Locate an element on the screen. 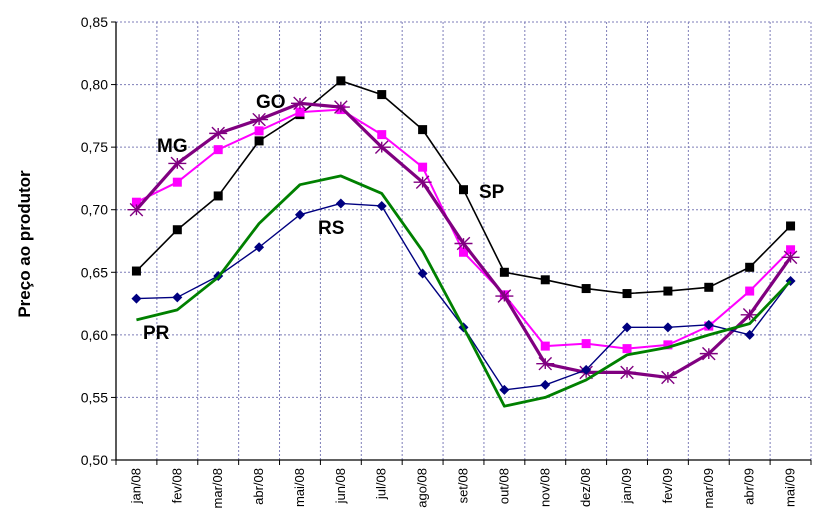 This screenshot has height=529, width=815. y-tick-label: 0,75 is located at coordinates (94, 147).